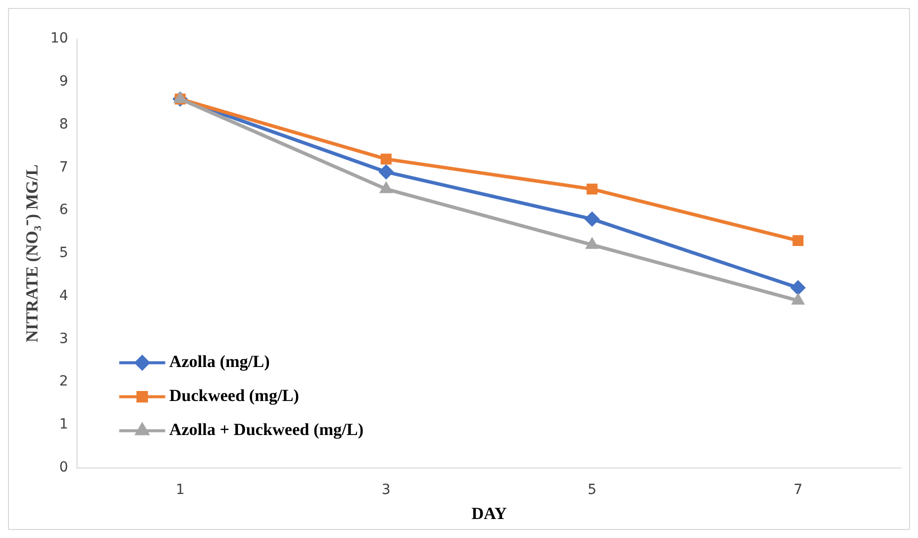 This screenshot has height=538, width=918. What do you see at coordinates (234, 396) in the screenshot?
I see `legend-label: Duckweed (mg/L)` at bounding box center [234, 396].